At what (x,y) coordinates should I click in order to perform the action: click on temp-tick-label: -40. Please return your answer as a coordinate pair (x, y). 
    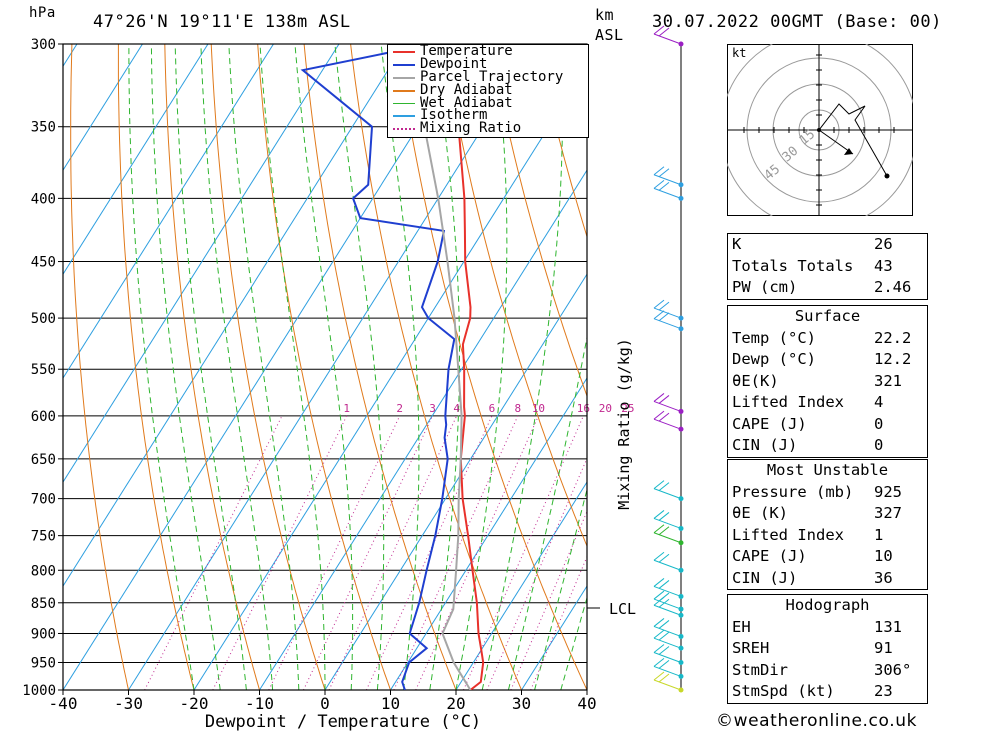
    Looking at the image, I should click on (63, 703).